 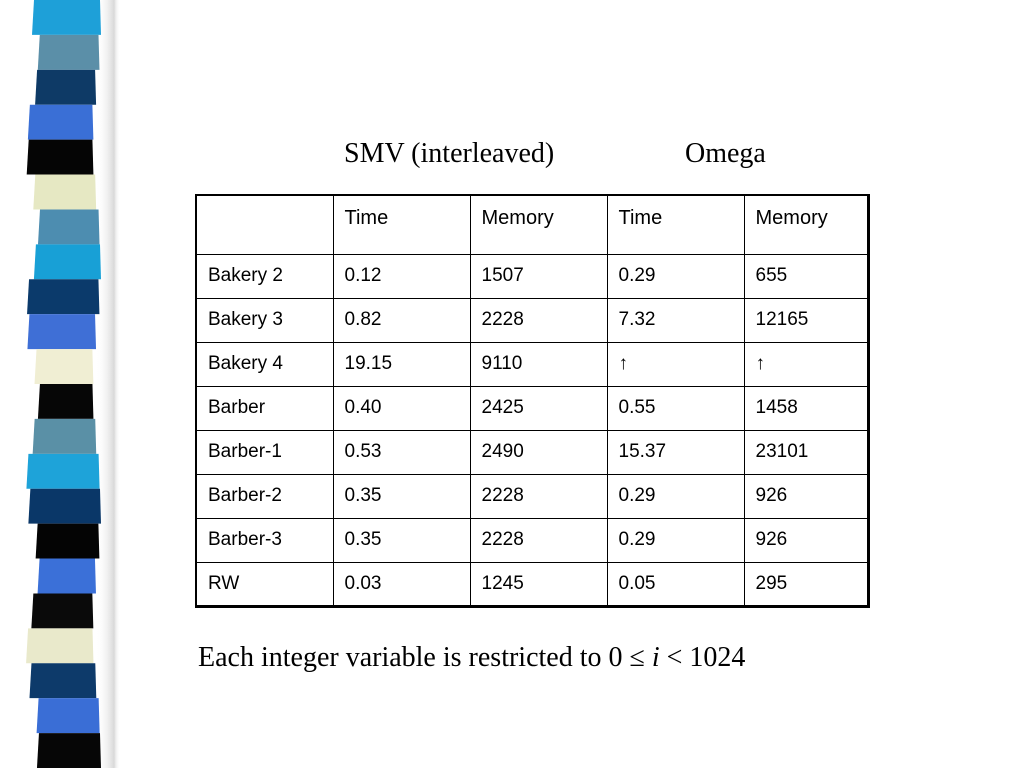 I want to click on table-cell: 1507, so click(x=538, y=276).